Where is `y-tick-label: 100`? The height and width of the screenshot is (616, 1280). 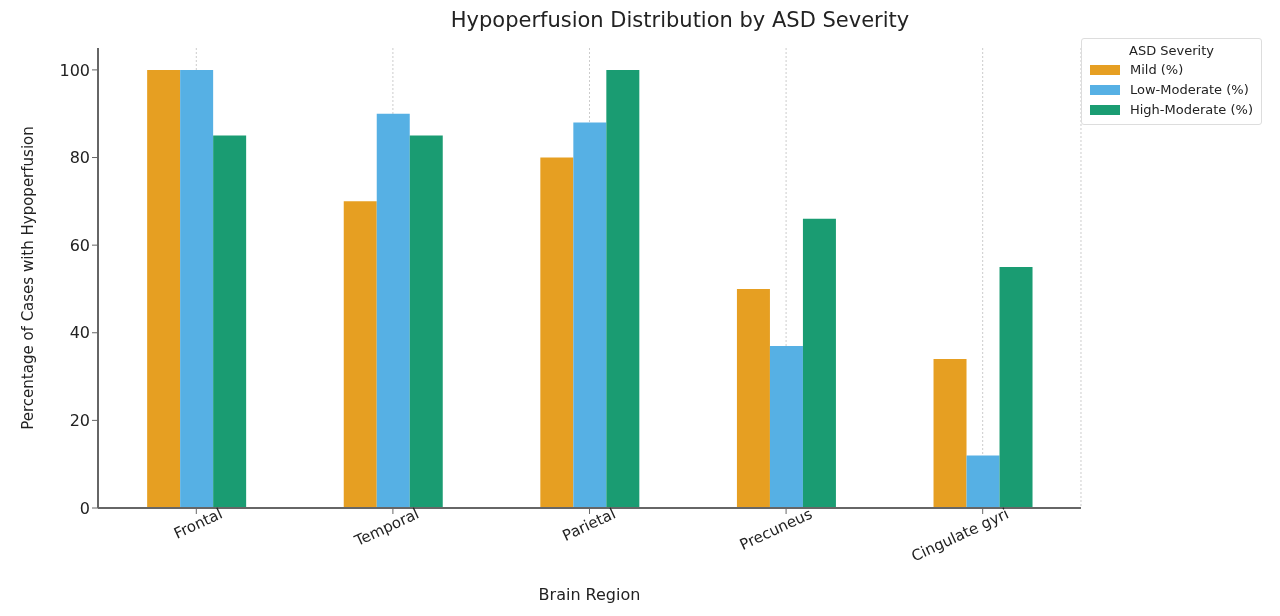 y-tick-label: 100 is located at coordinates (74, 70).